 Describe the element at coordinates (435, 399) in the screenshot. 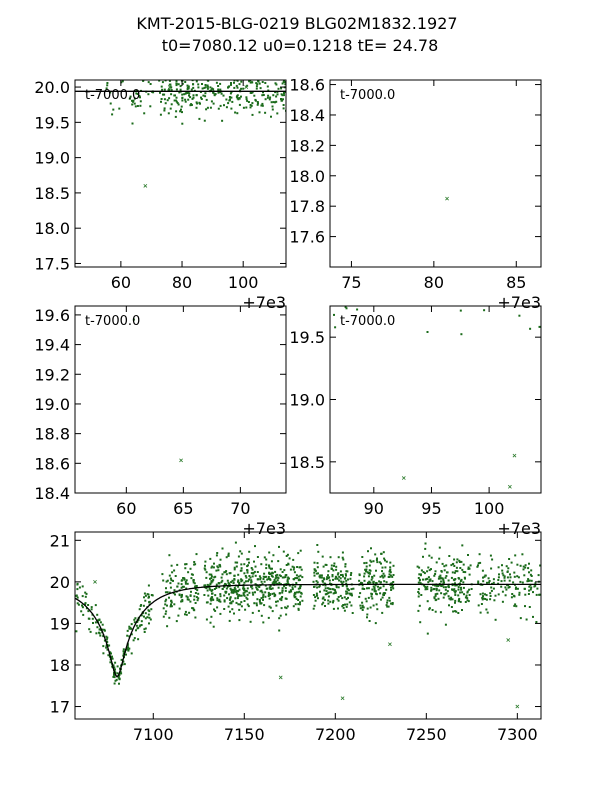

I see `panel-mid-right-frame` at that location.